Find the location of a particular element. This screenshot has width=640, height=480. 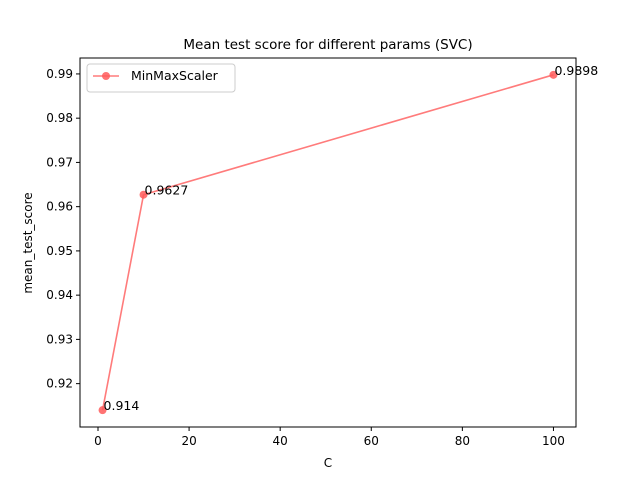

data-label: 0.914 is located at coordinates (122, 405).